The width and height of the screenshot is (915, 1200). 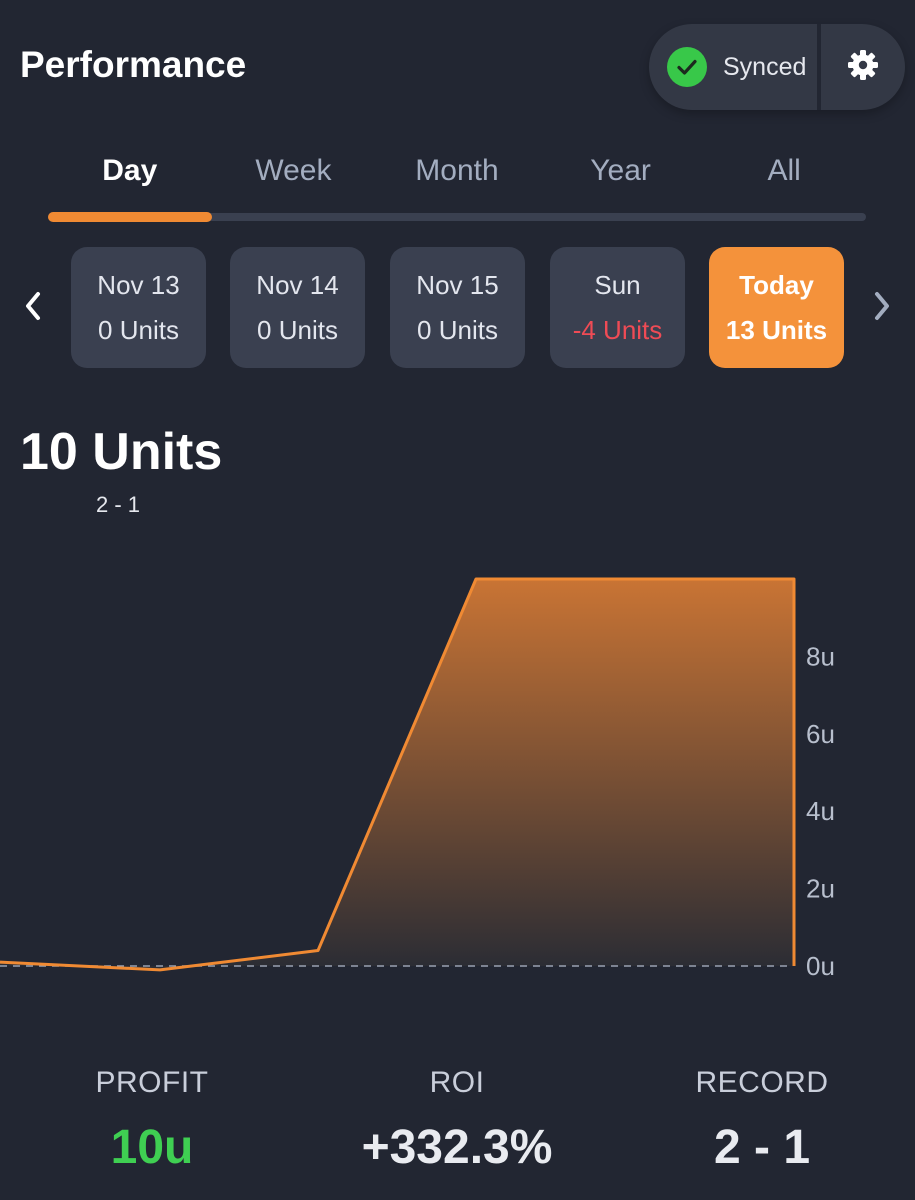 What do you see at coordinates (776, 284) in the screenshot?
I see `day-card-label: Today` at bounding box center [776, 284].